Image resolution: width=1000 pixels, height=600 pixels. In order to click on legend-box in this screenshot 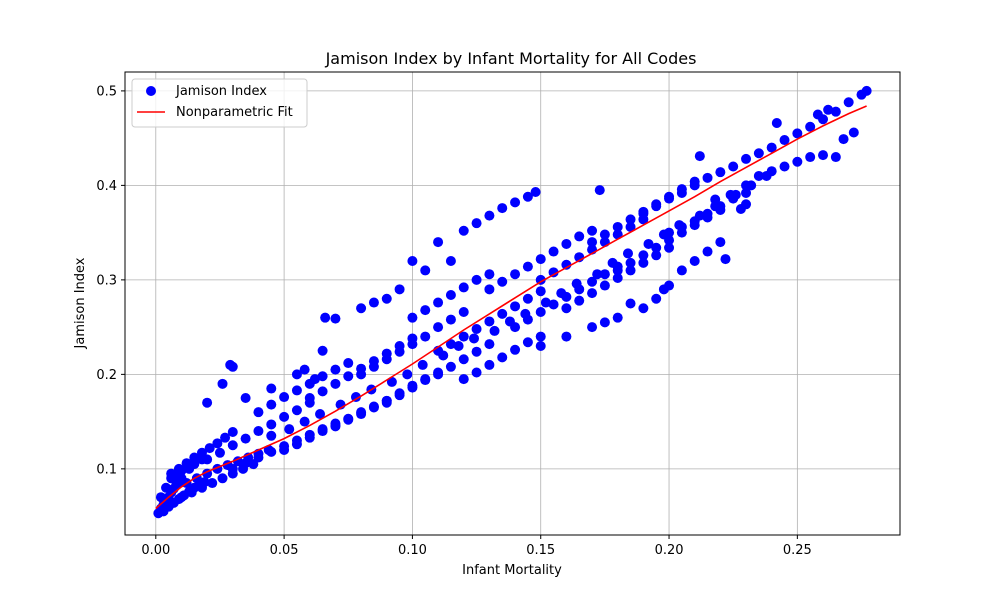, I will do `click(219, 103)`.